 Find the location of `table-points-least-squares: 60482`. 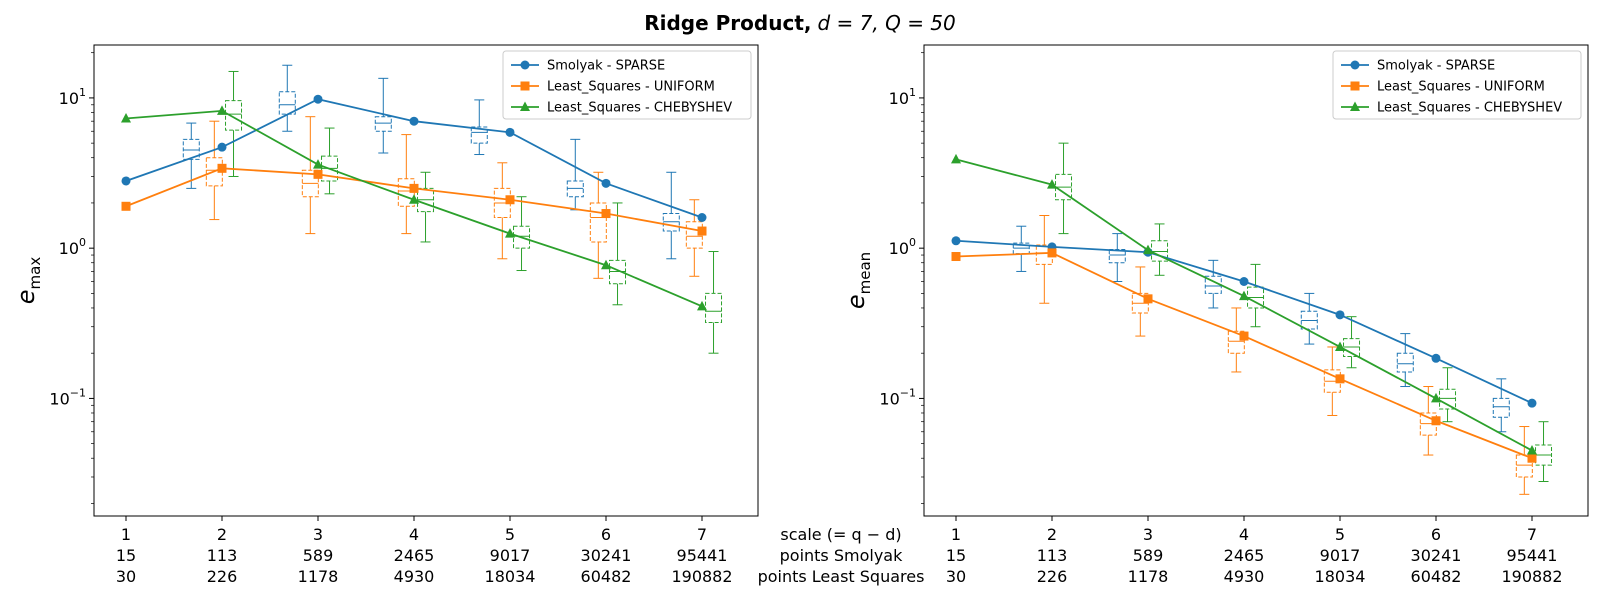

table-points-least-squares: 60482 is located at coordinates (1436, 576).